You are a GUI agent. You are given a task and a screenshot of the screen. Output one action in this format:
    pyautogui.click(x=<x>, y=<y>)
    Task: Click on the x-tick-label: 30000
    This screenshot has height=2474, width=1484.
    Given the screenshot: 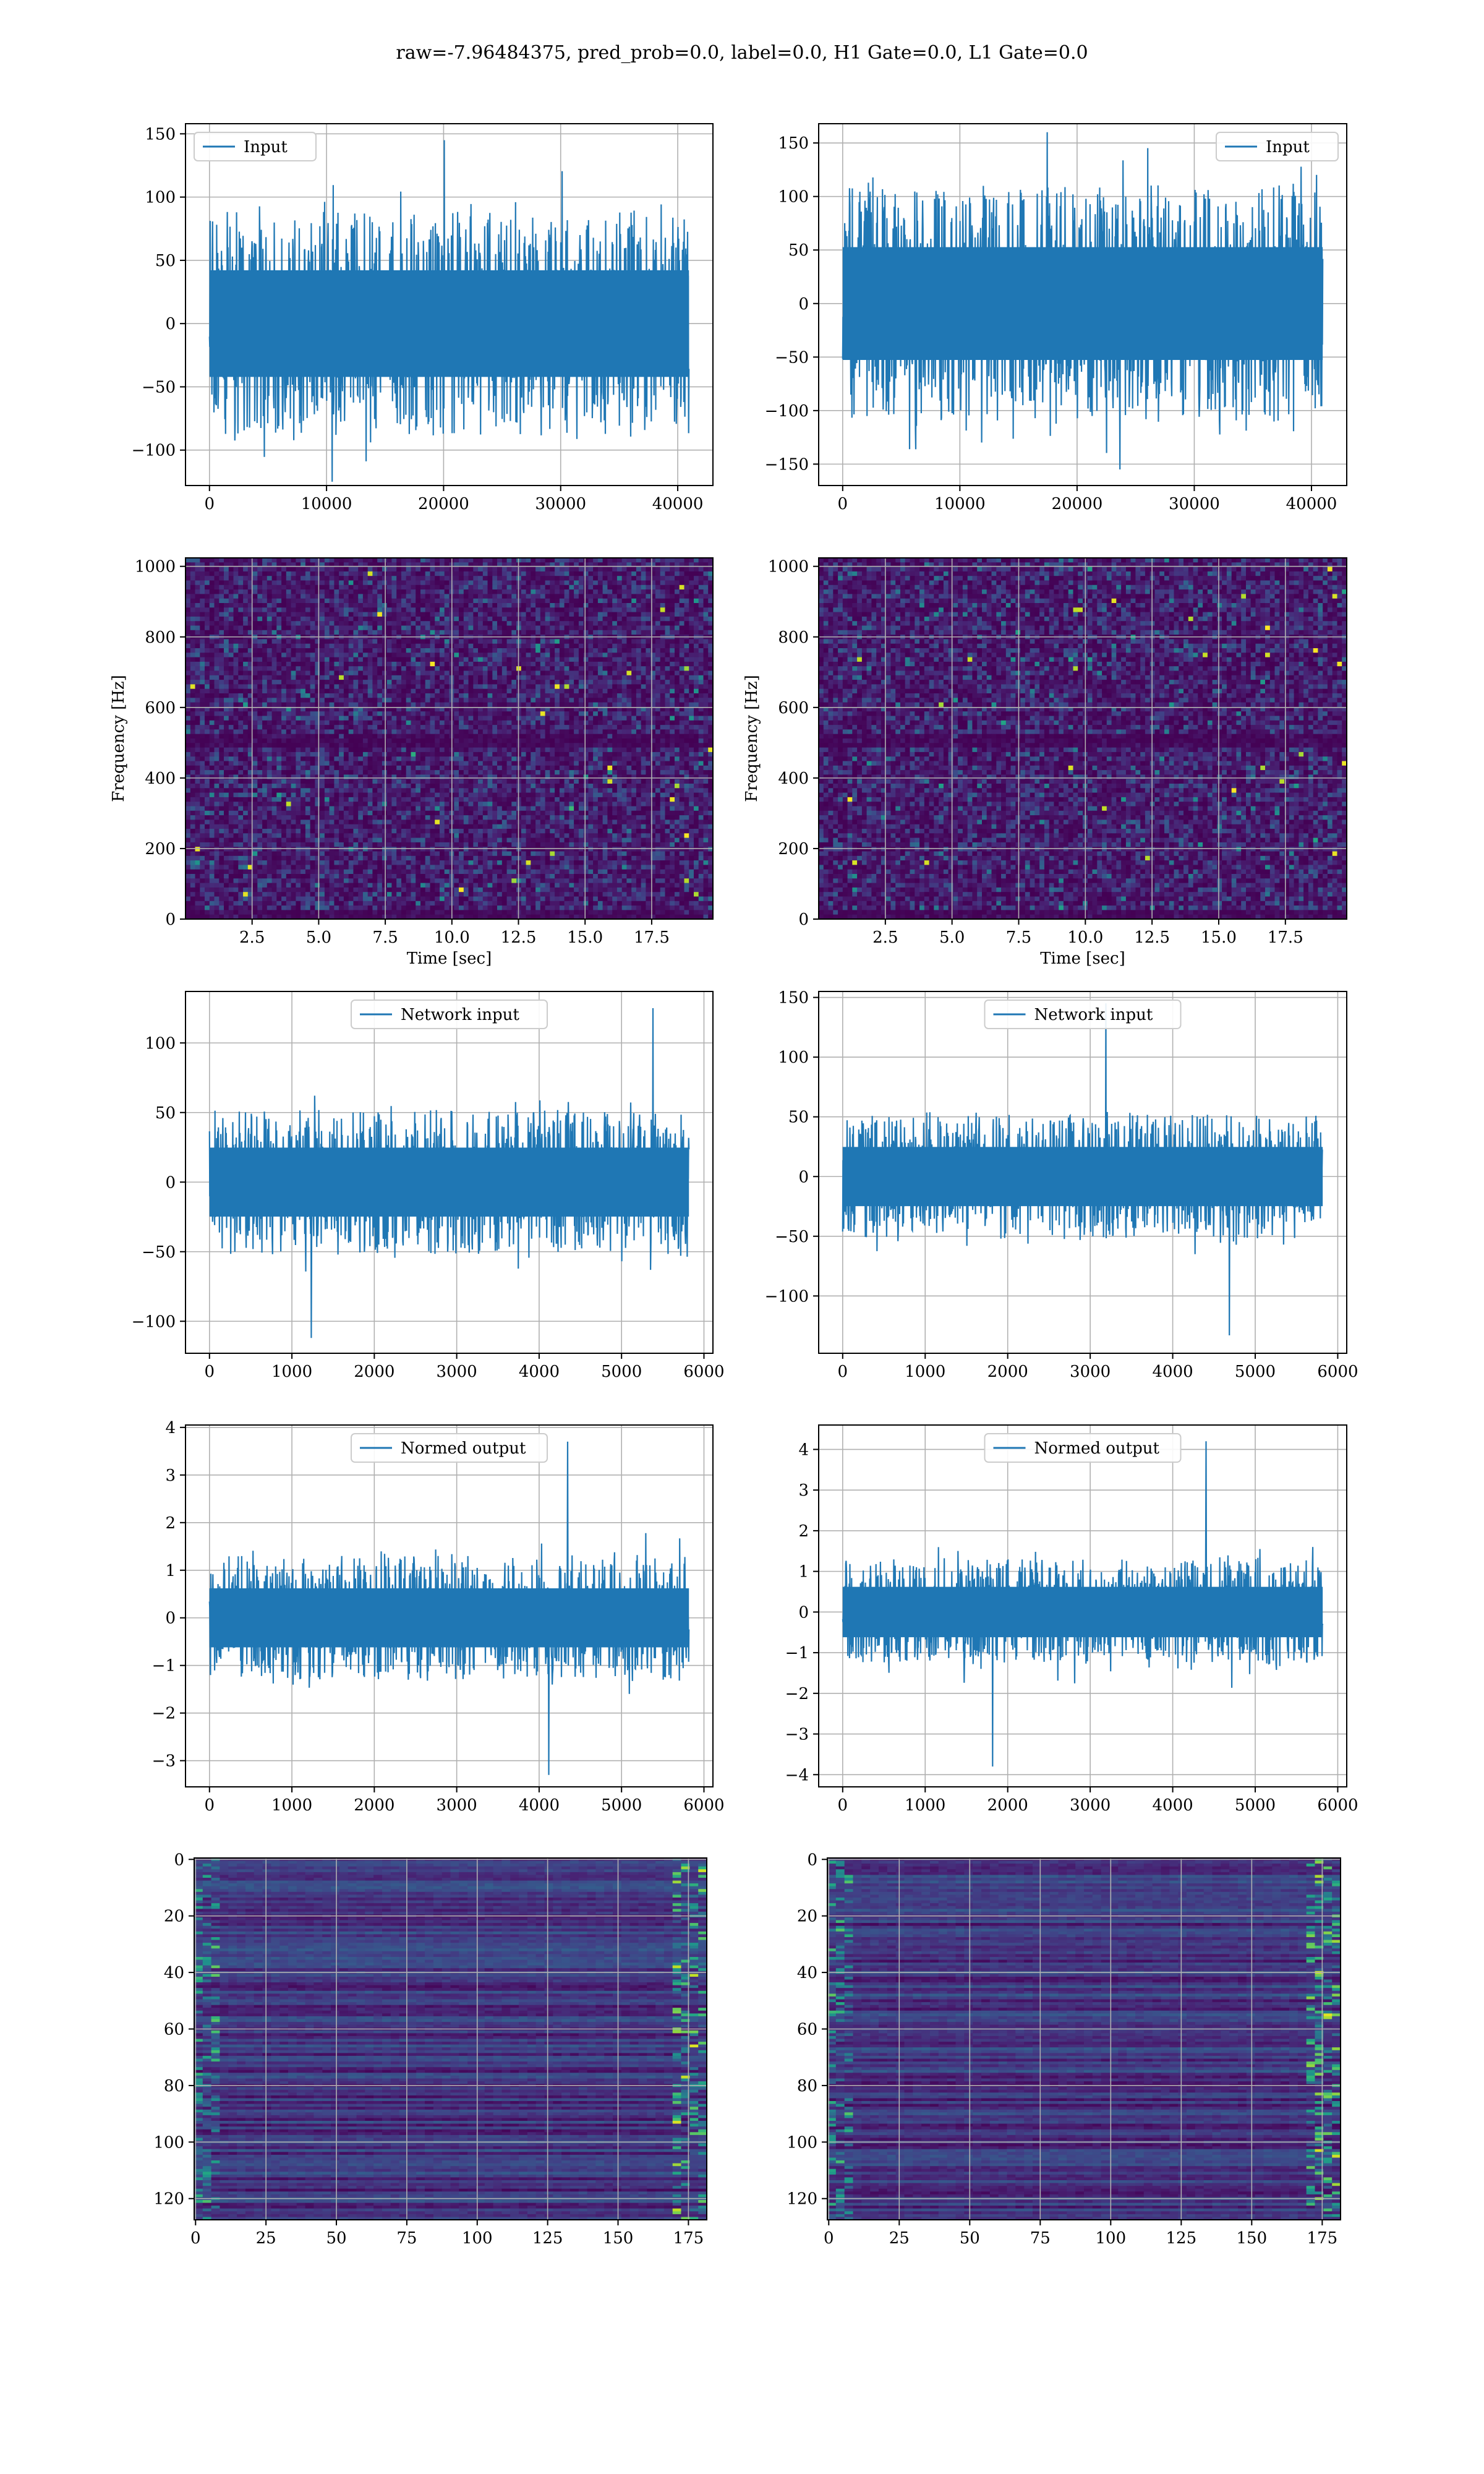 What is the action you would take?
    pyautogui.click(x=1194, y=504)
    